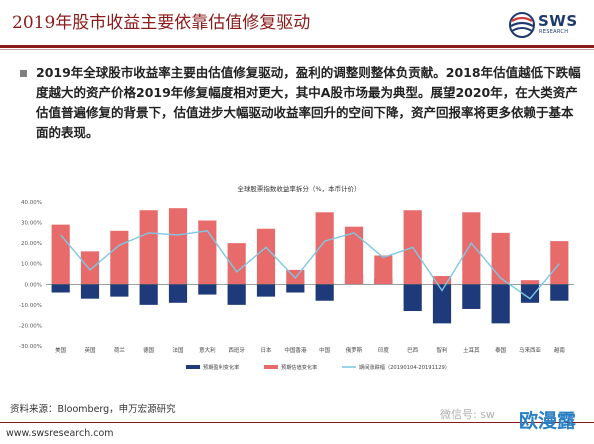 This screenshot has height=444, width=594. Describe the element at coordinates (325, 350) in the screenshot. I see `x-tick-label: 中国` at that location.